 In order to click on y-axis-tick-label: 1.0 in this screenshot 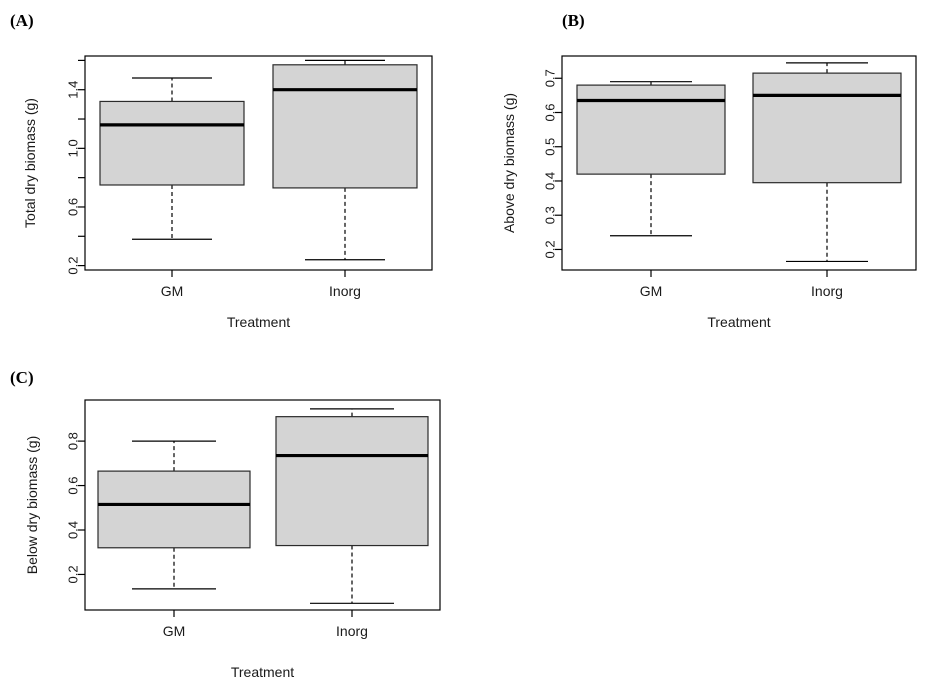, I will do `click(73, 148)`.